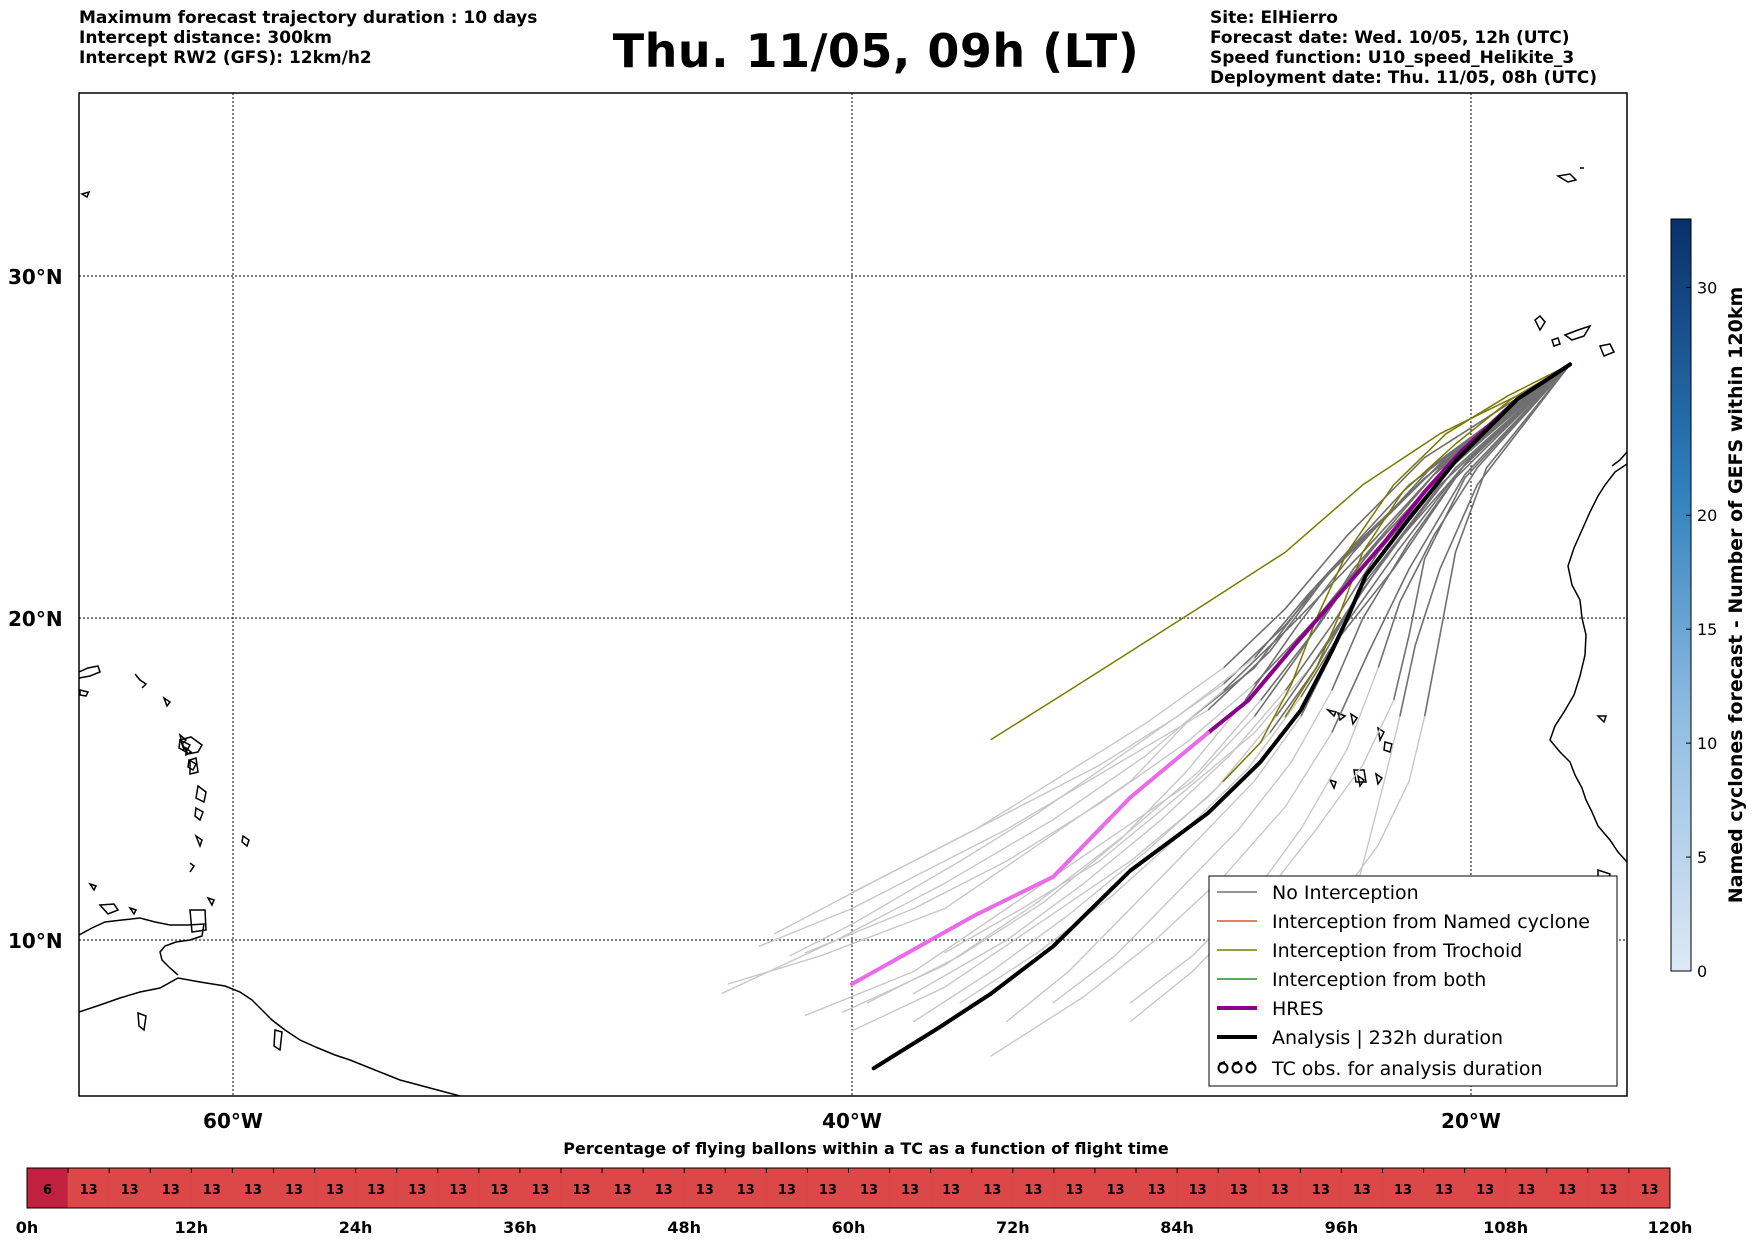 This screenshot has height=1241, width=1752. Describe the element at coordinates (356, 1227) in the screenshot. I see `timebar-hour-label: 24h` at that location.